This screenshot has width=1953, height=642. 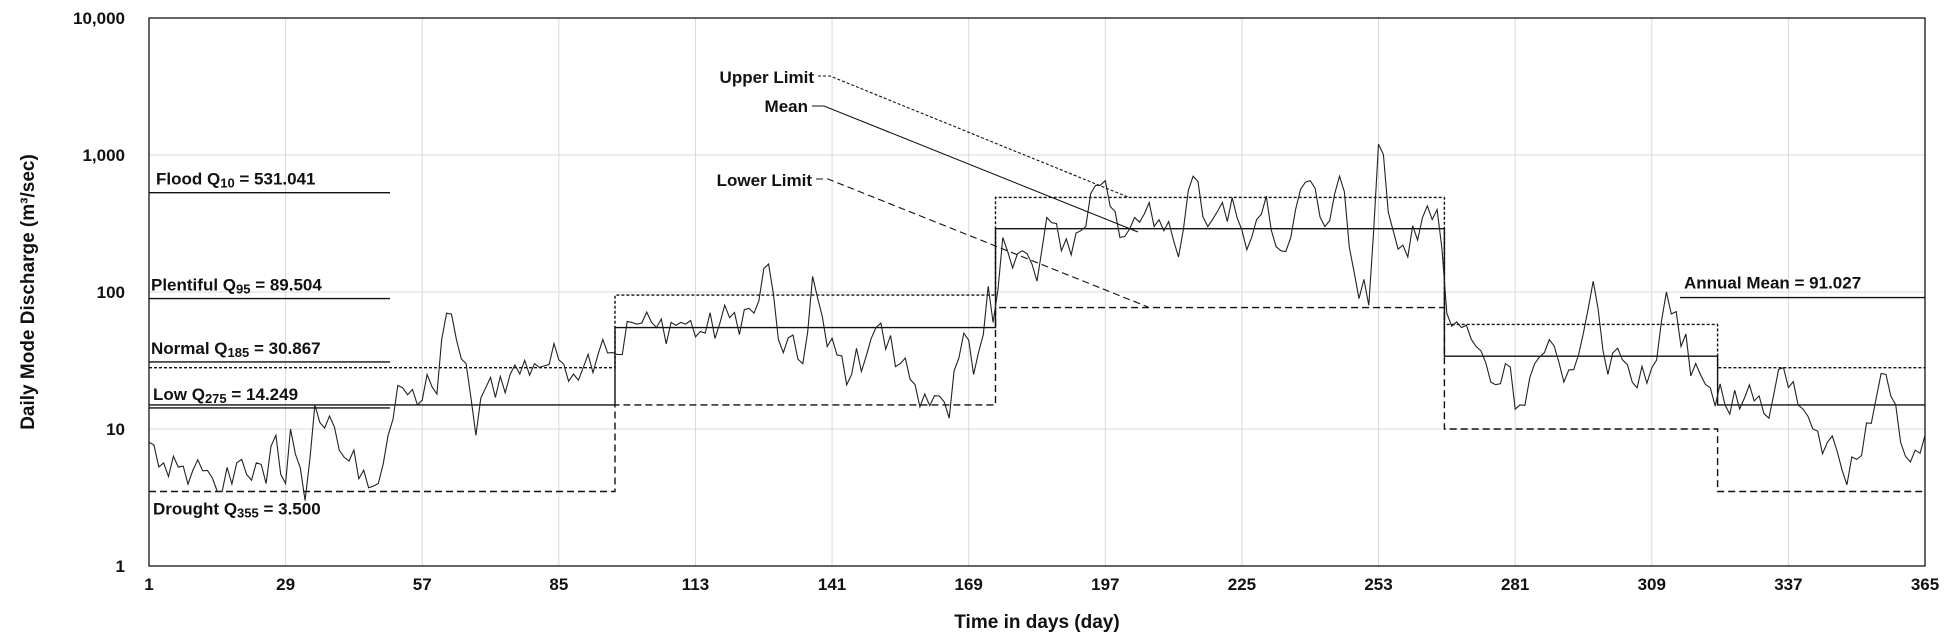 I want to click on annual-mean-label: Annual Mean = 91.027, so click(x=1772, y=283).